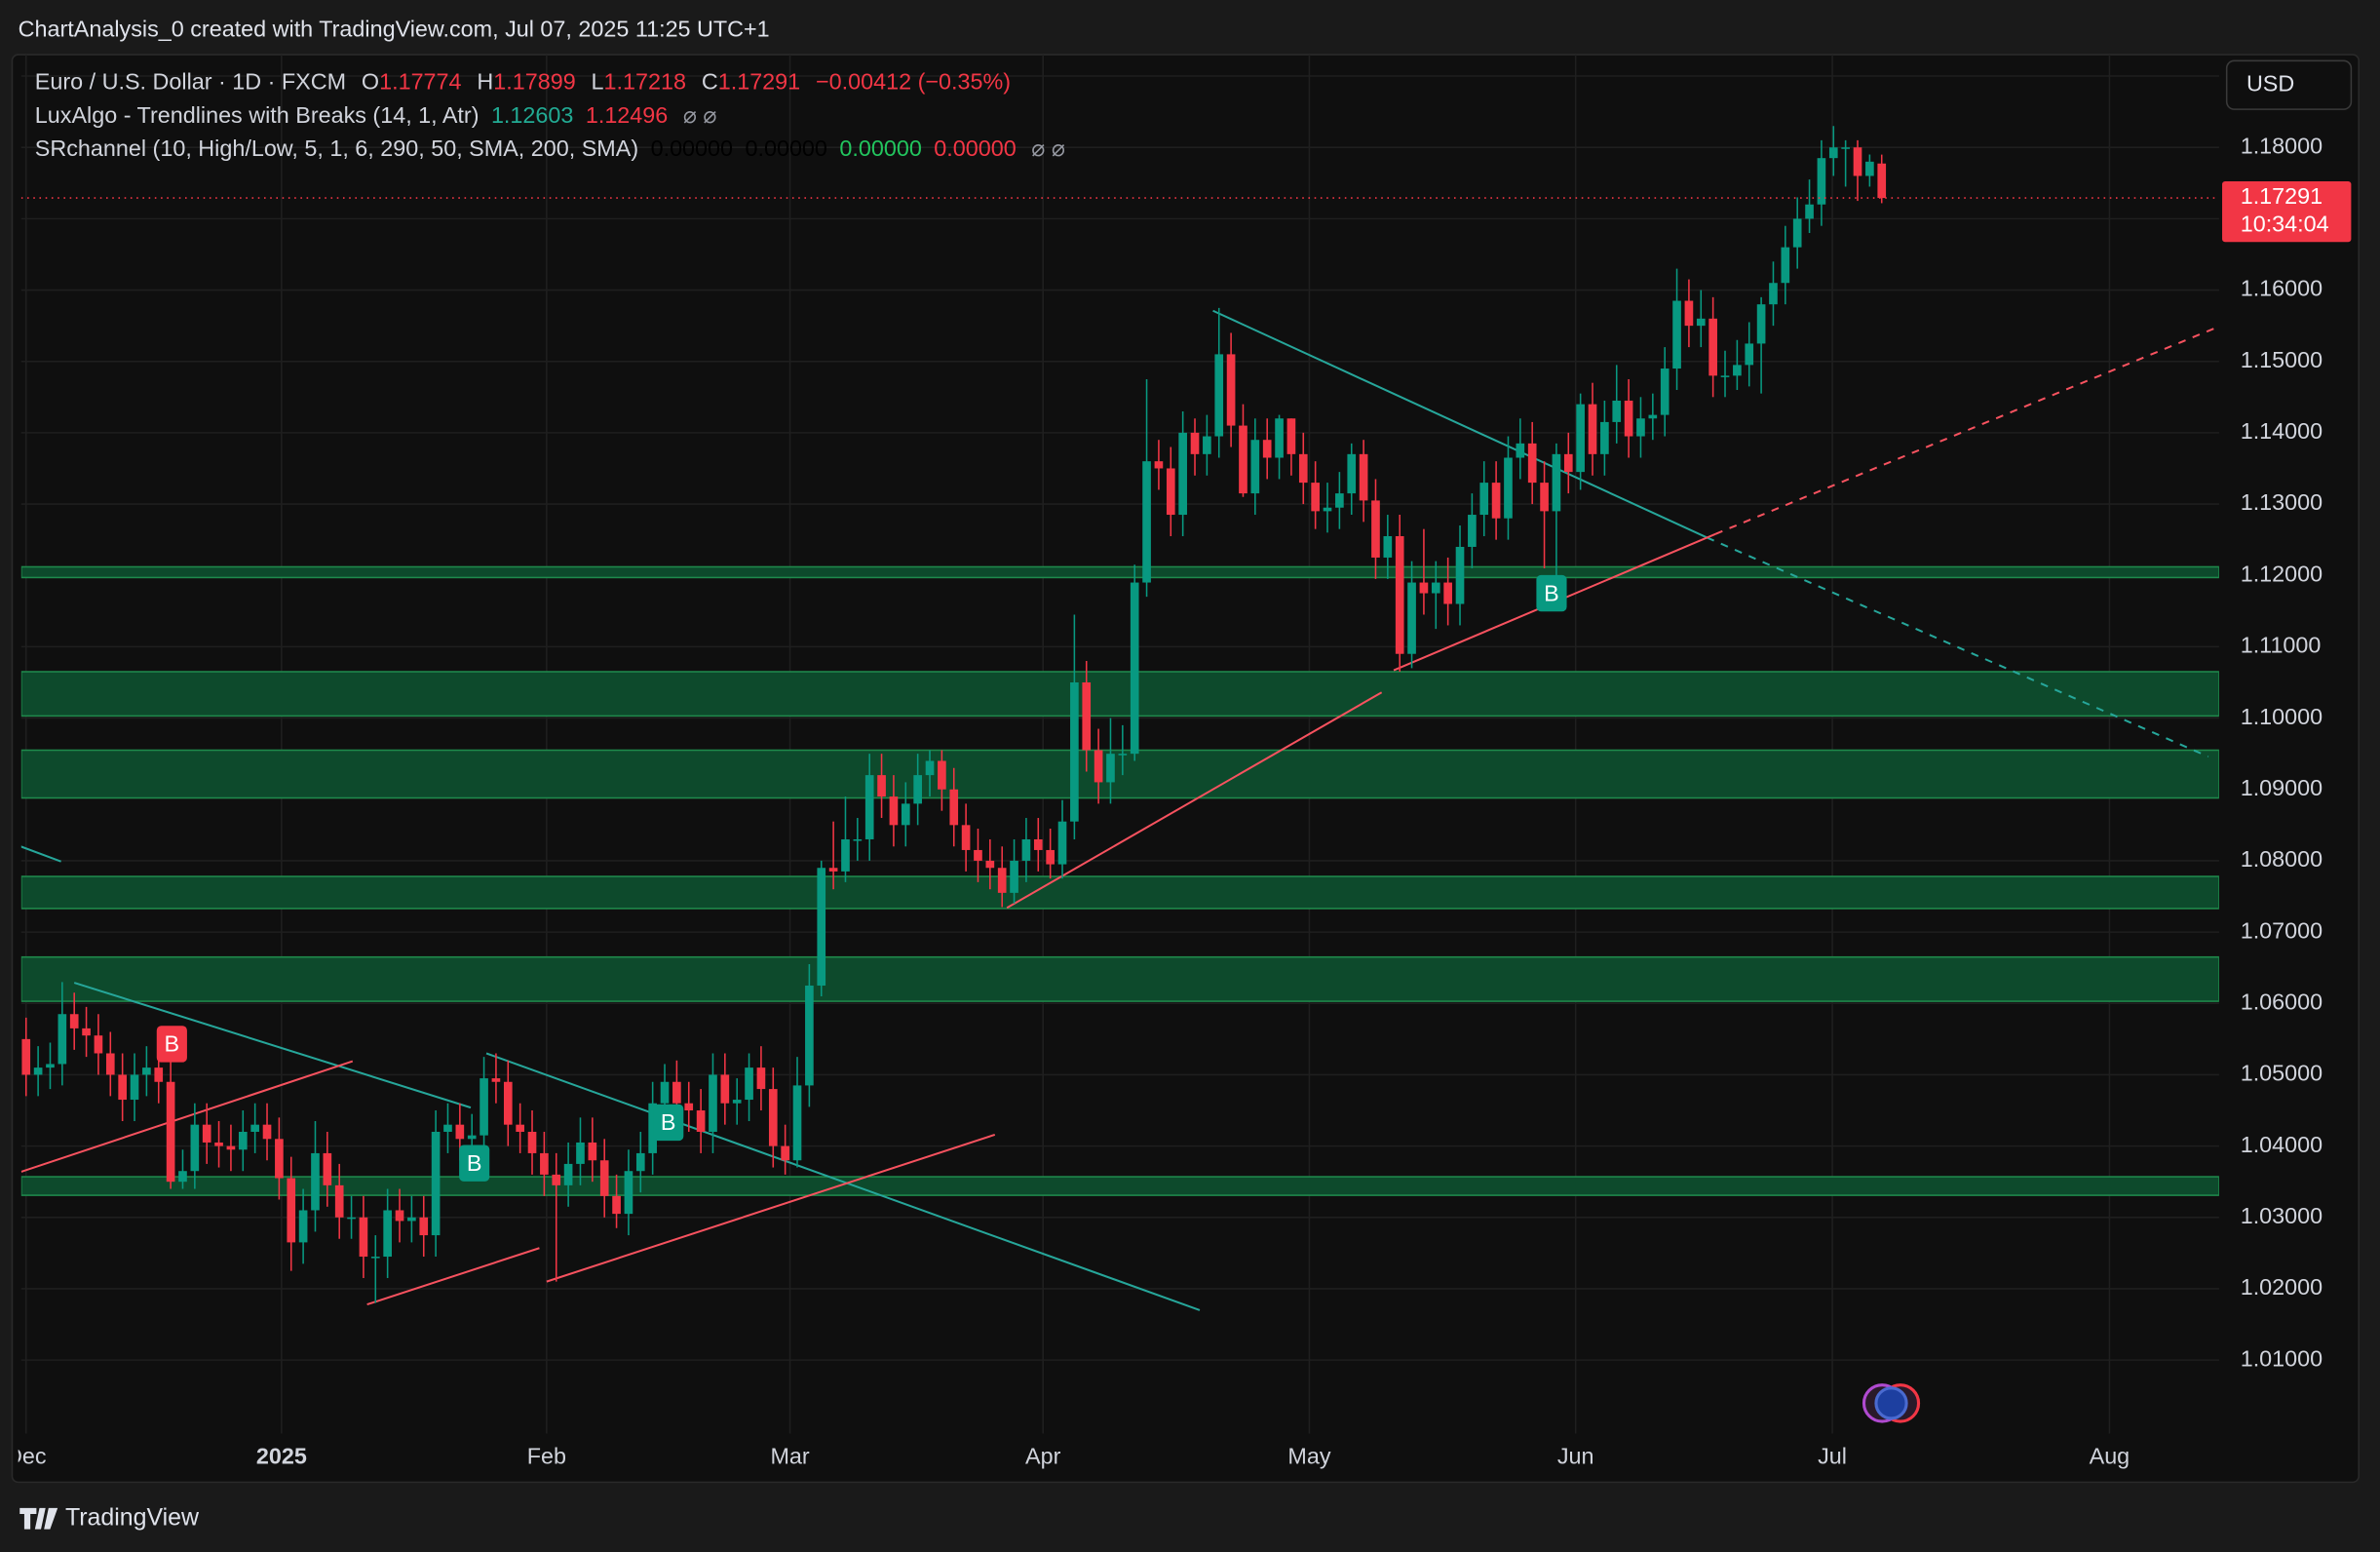 The image size is (2380, 1552). Describe the element at coordinates (710, 82) in the screenshot. I see `ohlc-label: C` at that location.